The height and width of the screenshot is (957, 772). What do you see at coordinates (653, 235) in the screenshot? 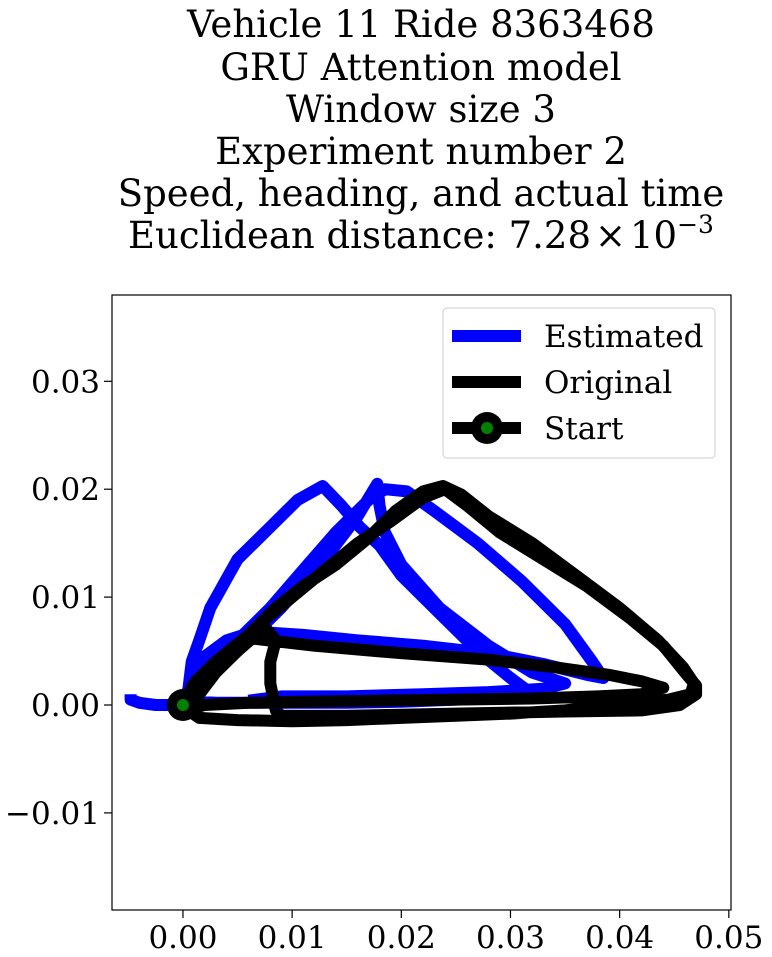
I see `metric-base: 10` at bounding box center [653, 235].